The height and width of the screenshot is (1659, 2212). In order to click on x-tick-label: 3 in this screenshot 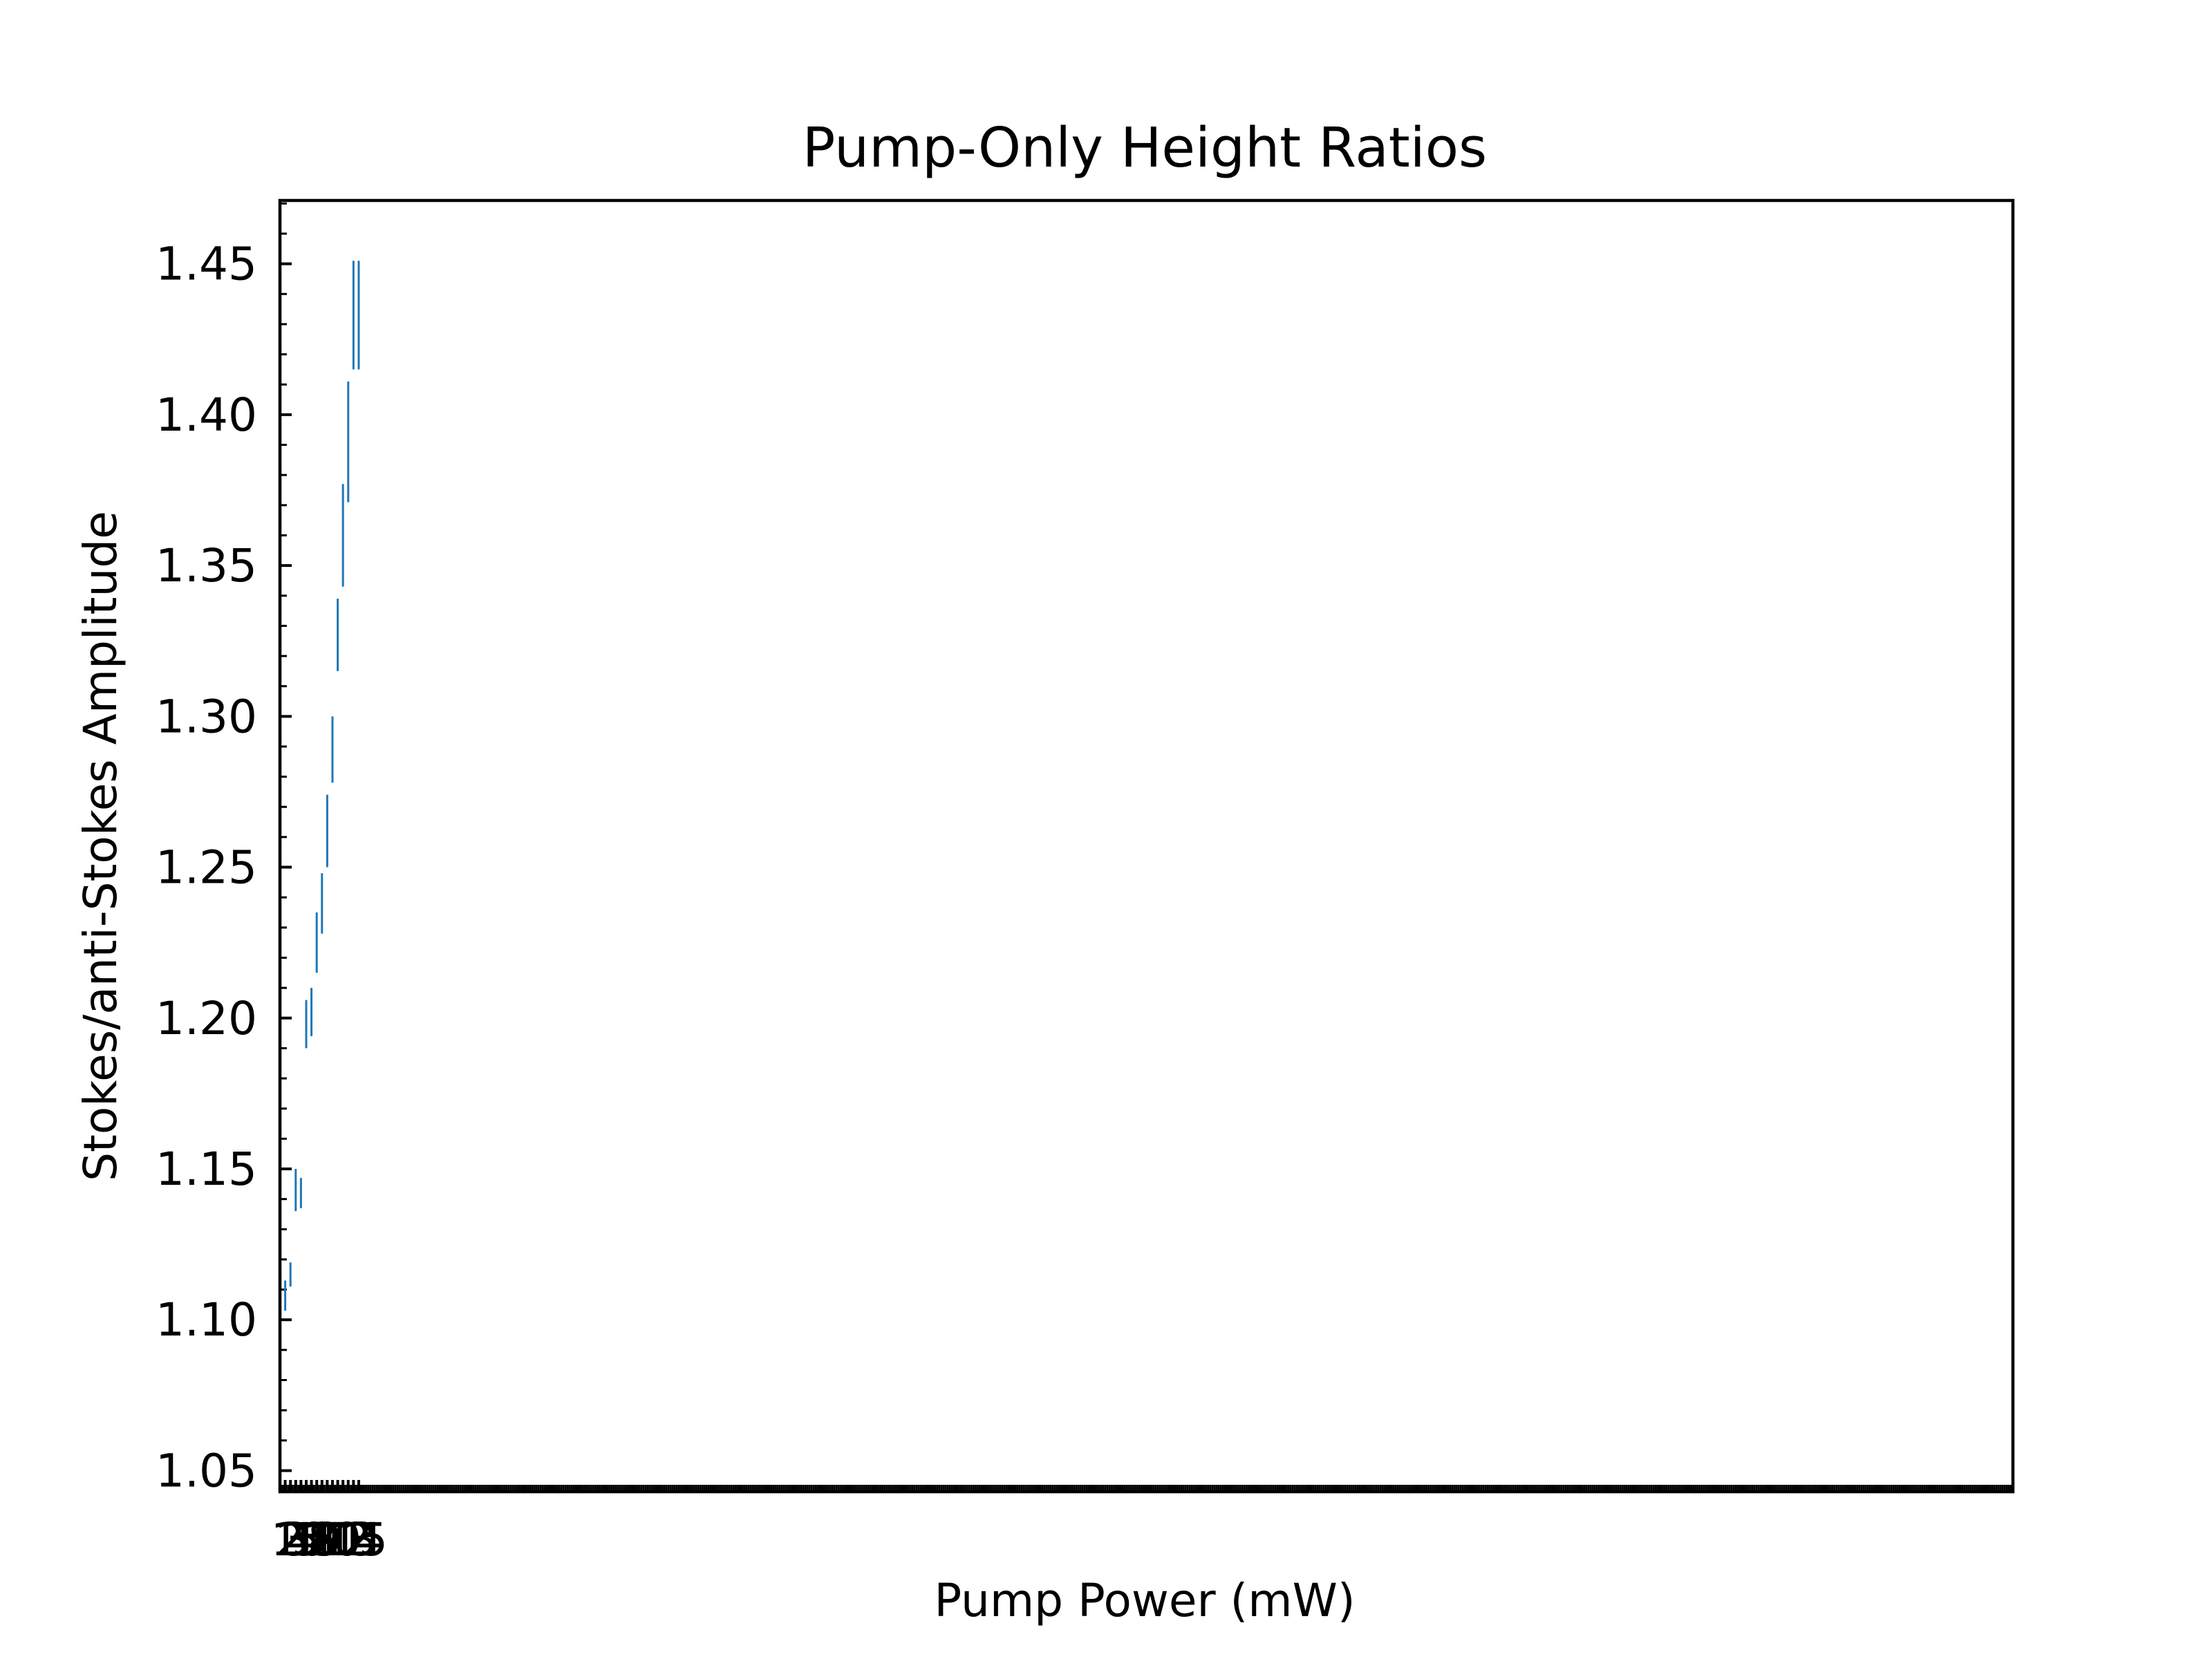, I will do `click(296, 1540)`.